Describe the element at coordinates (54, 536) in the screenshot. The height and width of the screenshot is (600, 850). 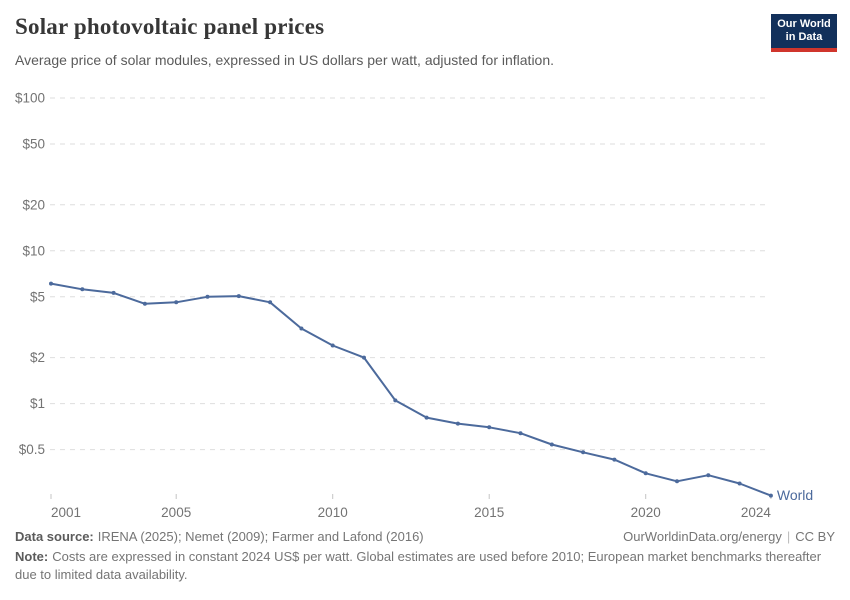
I see `data-source-label: Data source:` at that location.